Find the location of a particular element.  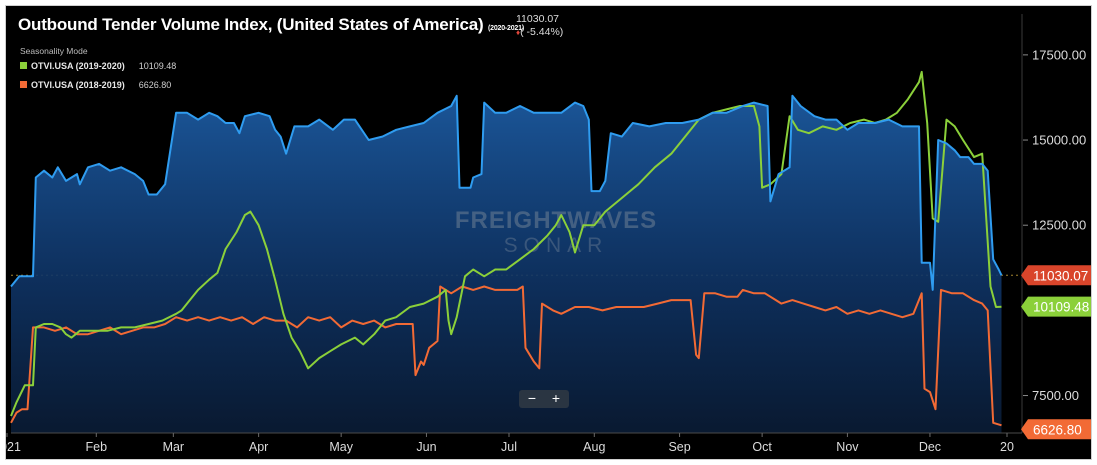

last-value-badge: 10109.48 is located at coordinates (1056, 306).